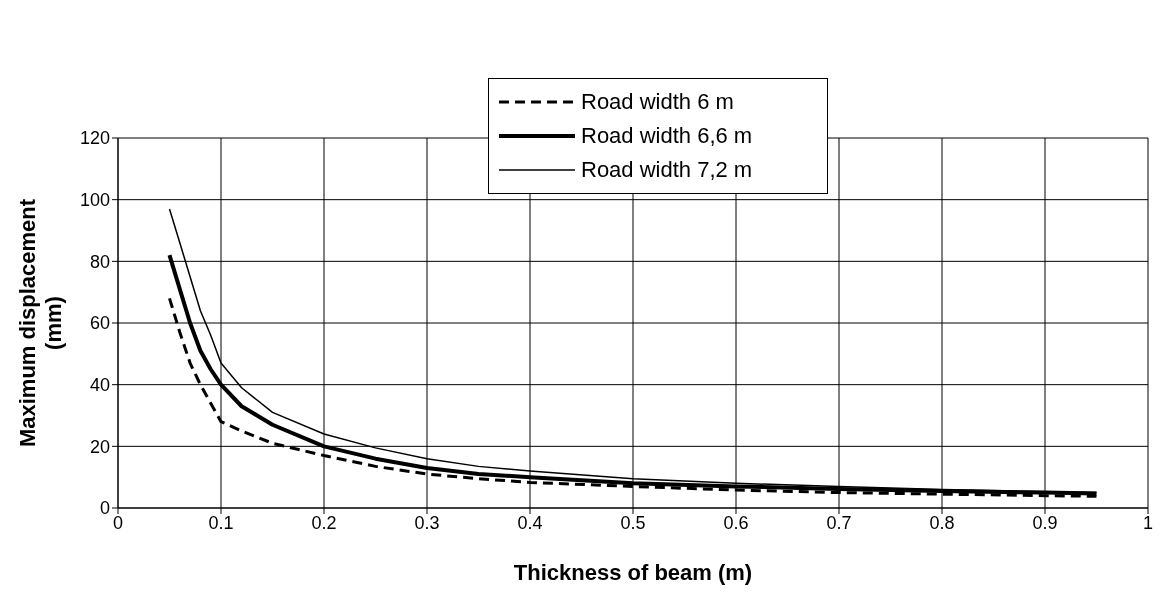  What do you see at coordinates (118, 522) in the screenshot?
I see `x-tick-label: 0` at bounding box center [118, 522].